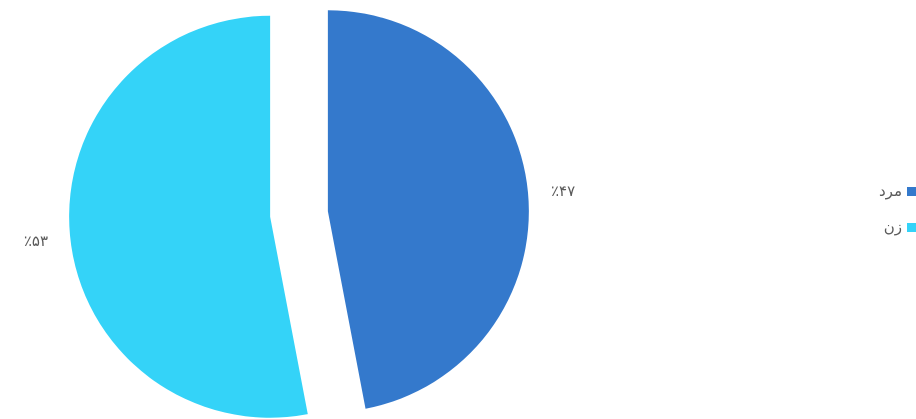 This screenshot has width=916, height=419. What do you see at coordinates (911, 227) in the screenshot?
I see `legend-swatch-zan` at bounding box center [911, 227].